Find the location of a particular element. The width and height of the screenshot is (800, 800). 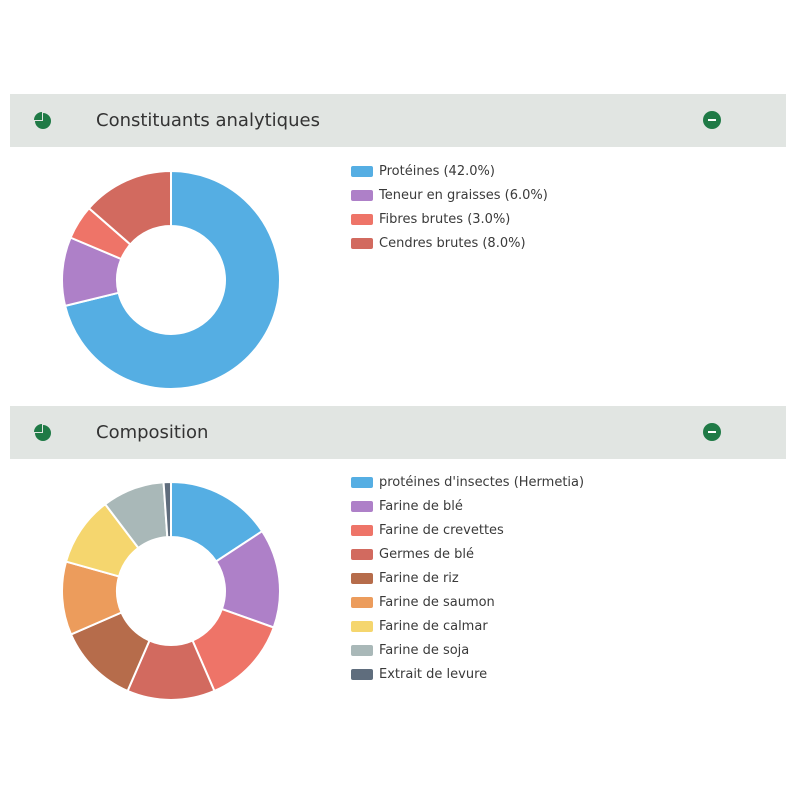

legend-label: Farine de crevettes is located at coordinates (441, 530).